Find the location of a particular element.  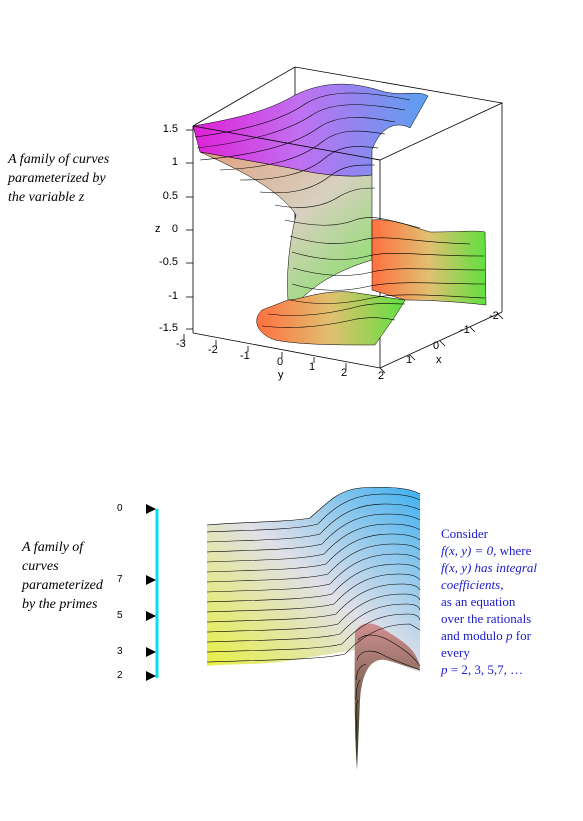

x-tick-label: -1 is located at coordinates (465, 330).